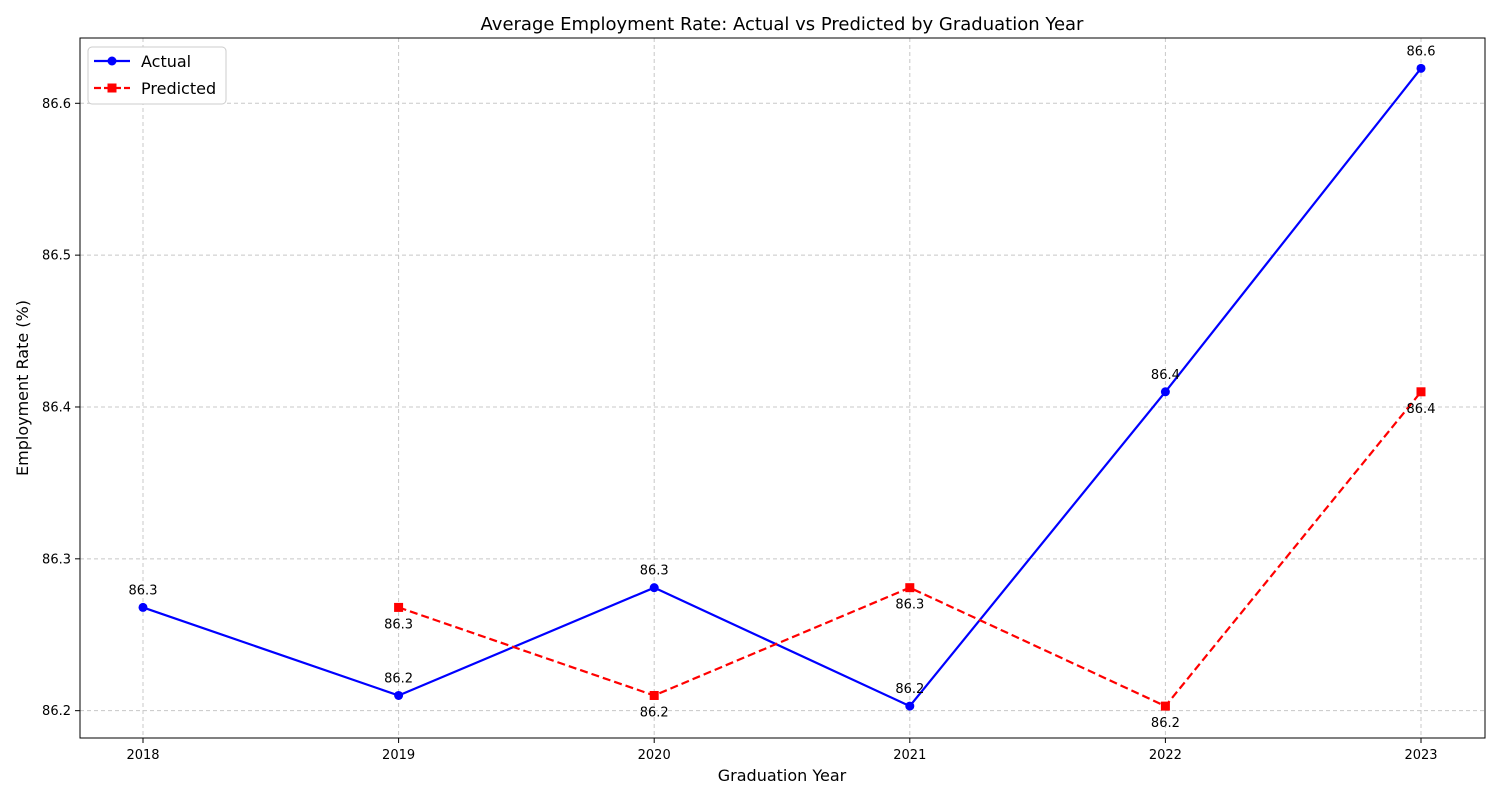 Image resolution: width=1500 pixels, height=800 pixels. Describe the element at coordinates (22, 388) in the screenshot. I see `y-axis-label: Employment Rate (%)` at that location.